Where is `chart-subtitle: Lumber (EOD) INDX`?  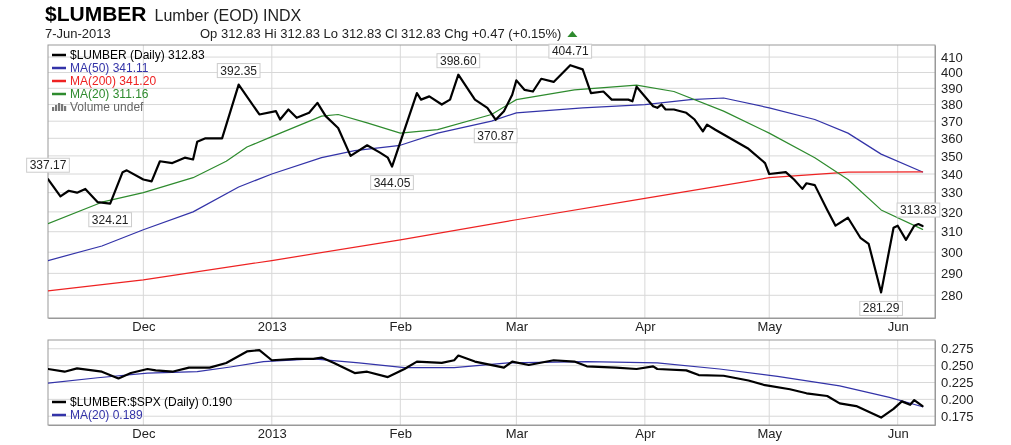 chart-subtitle: Lumber (EOD) INDX is located at coordinates (228, 15).